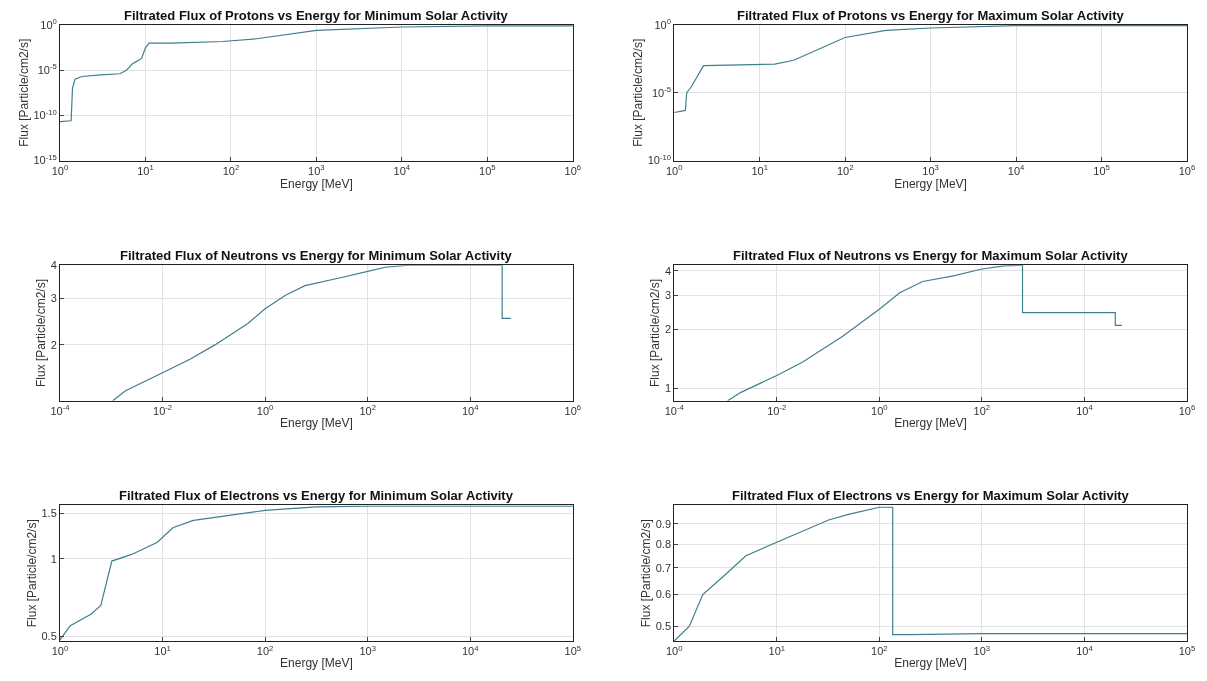  Describe the element at coordinates (49, 513) in the screenshot. I see `y-tick-label: 1.5` at that location.